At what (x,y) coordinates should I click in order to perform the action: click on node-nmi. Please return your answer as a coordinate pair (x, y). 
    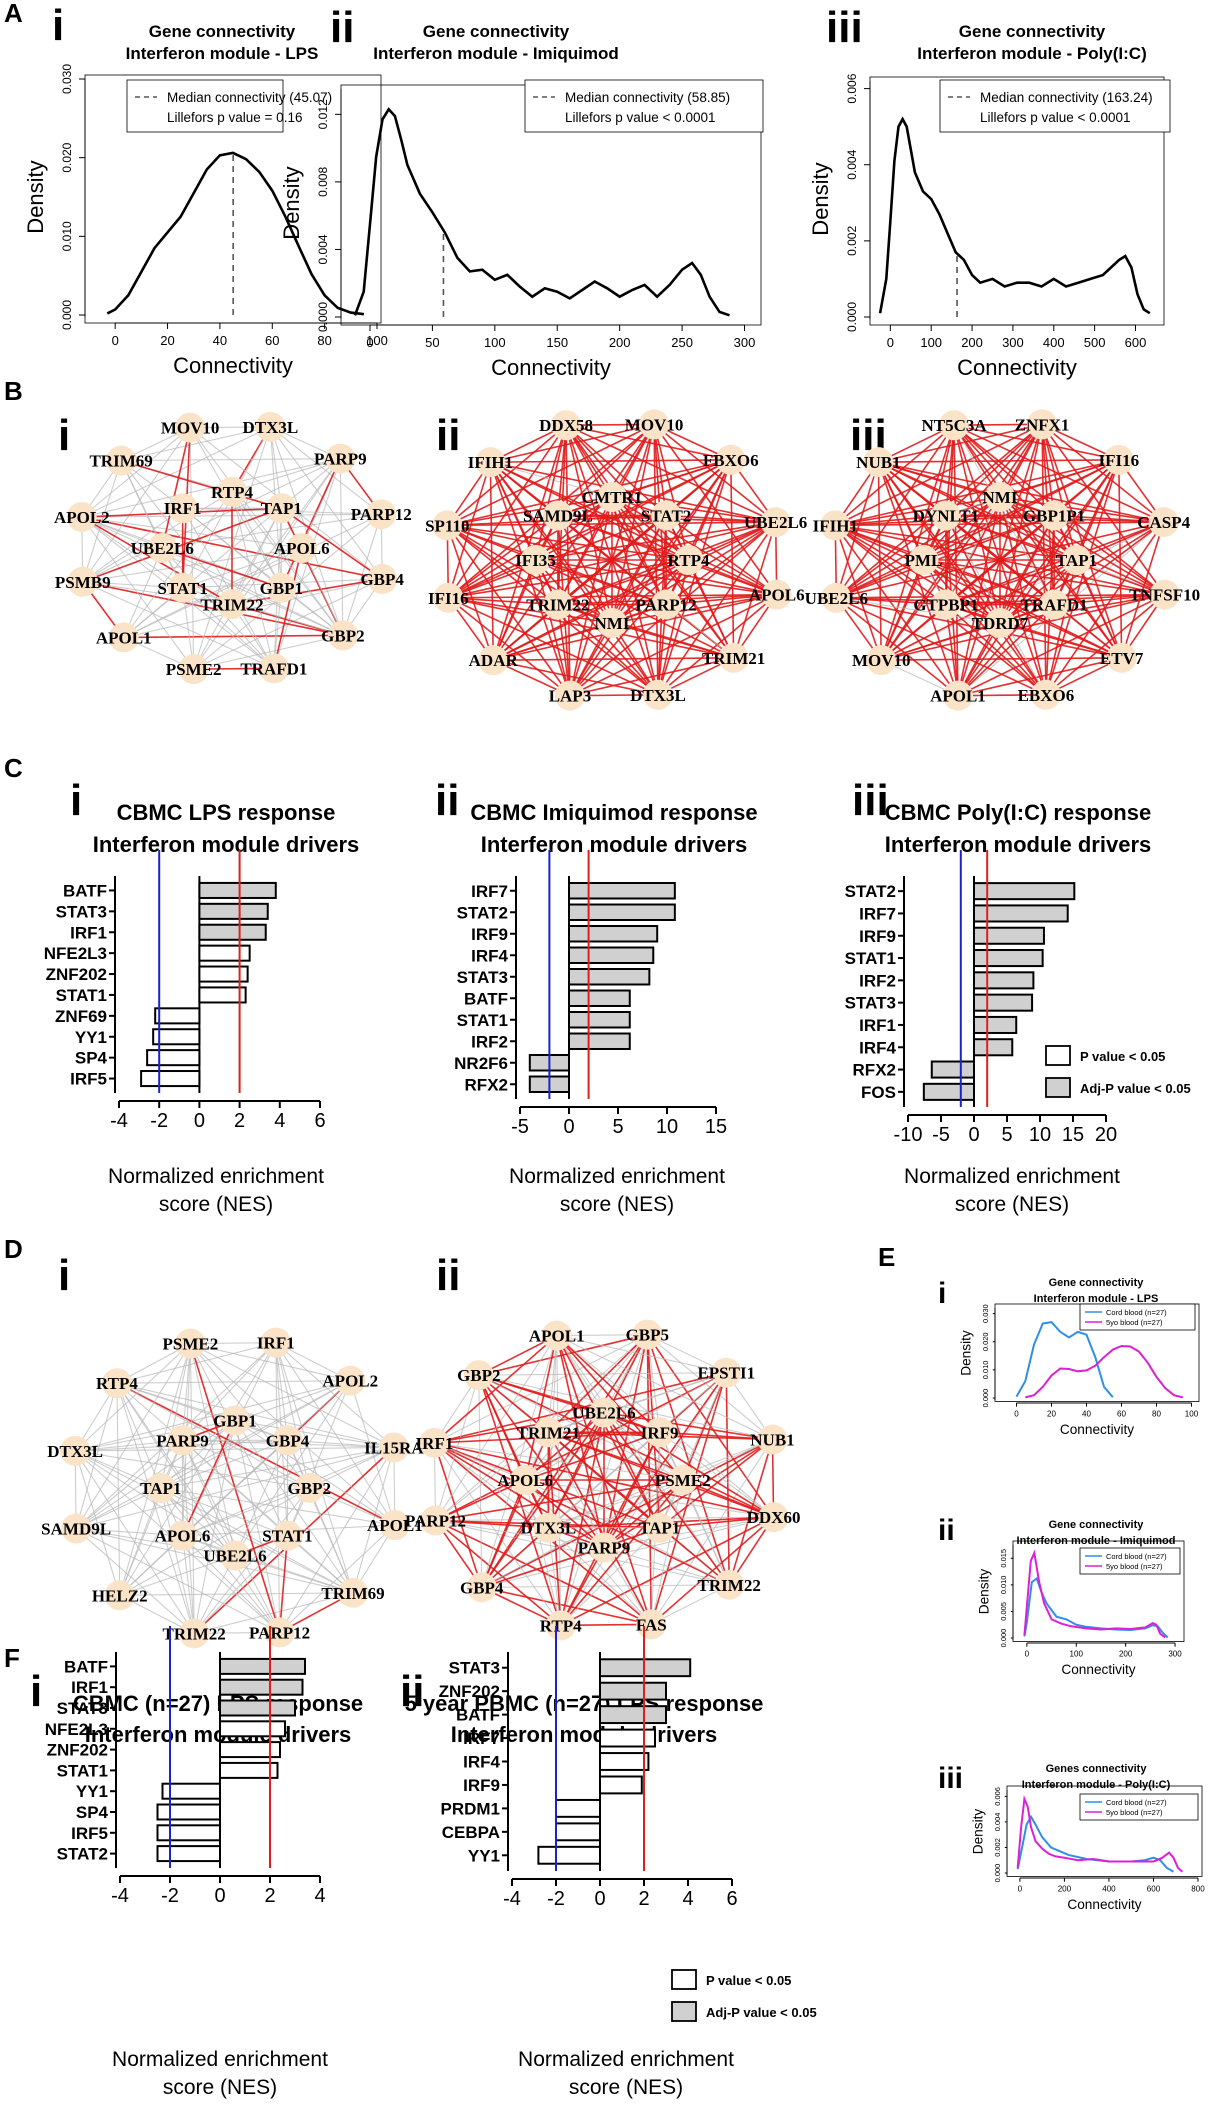
    Looking at the image, I should click on (612, 623).